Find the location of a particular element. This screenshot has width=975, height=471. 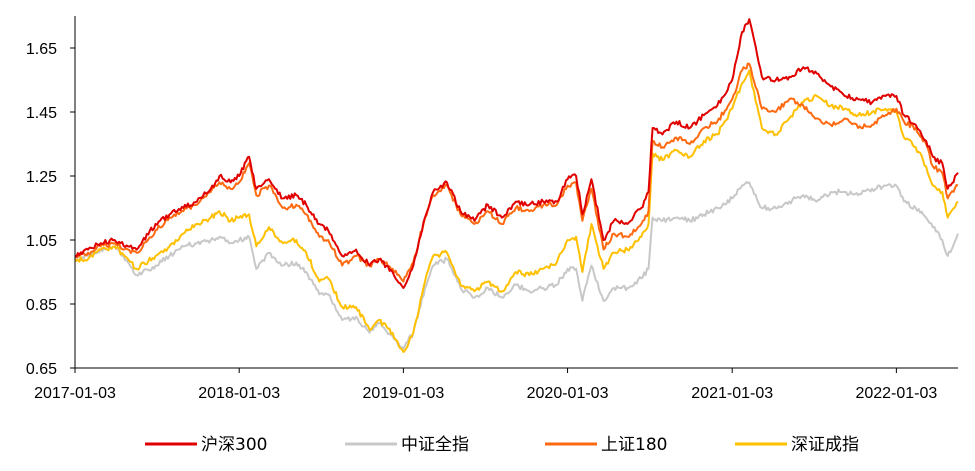

x-tick-label: 2021-01-03 is located at coordinates (732, 393).